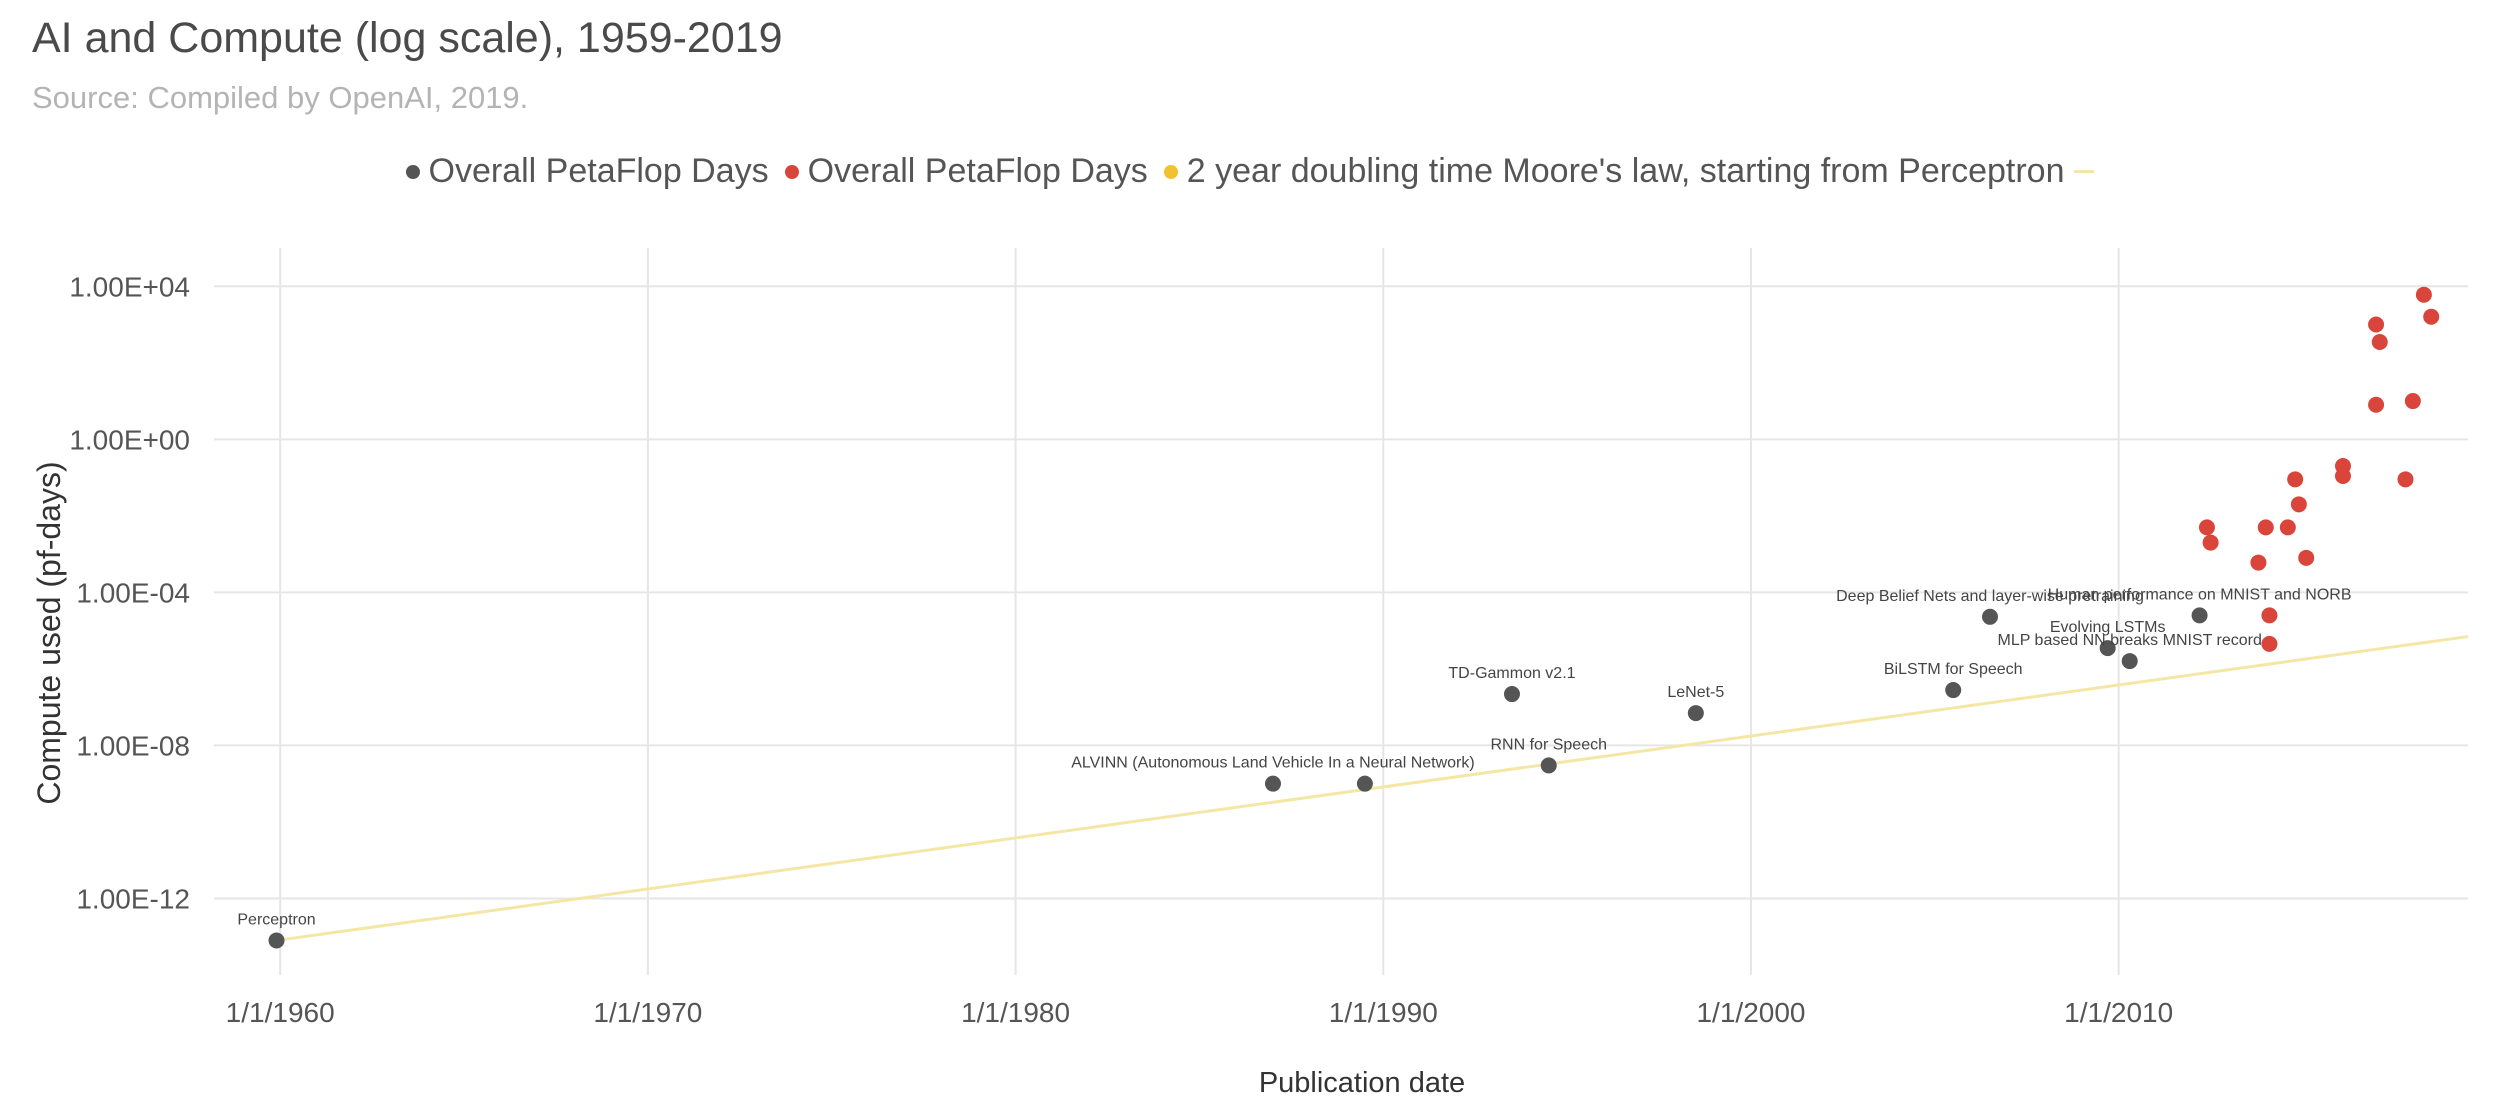 Image resolution: width=2500 pixels, height=1113 pixels. What do you see at coordinates (1549, 744) in the screenshot?
I see `data-point-label: RNN for Speech` at bounding box center [1549, 744].